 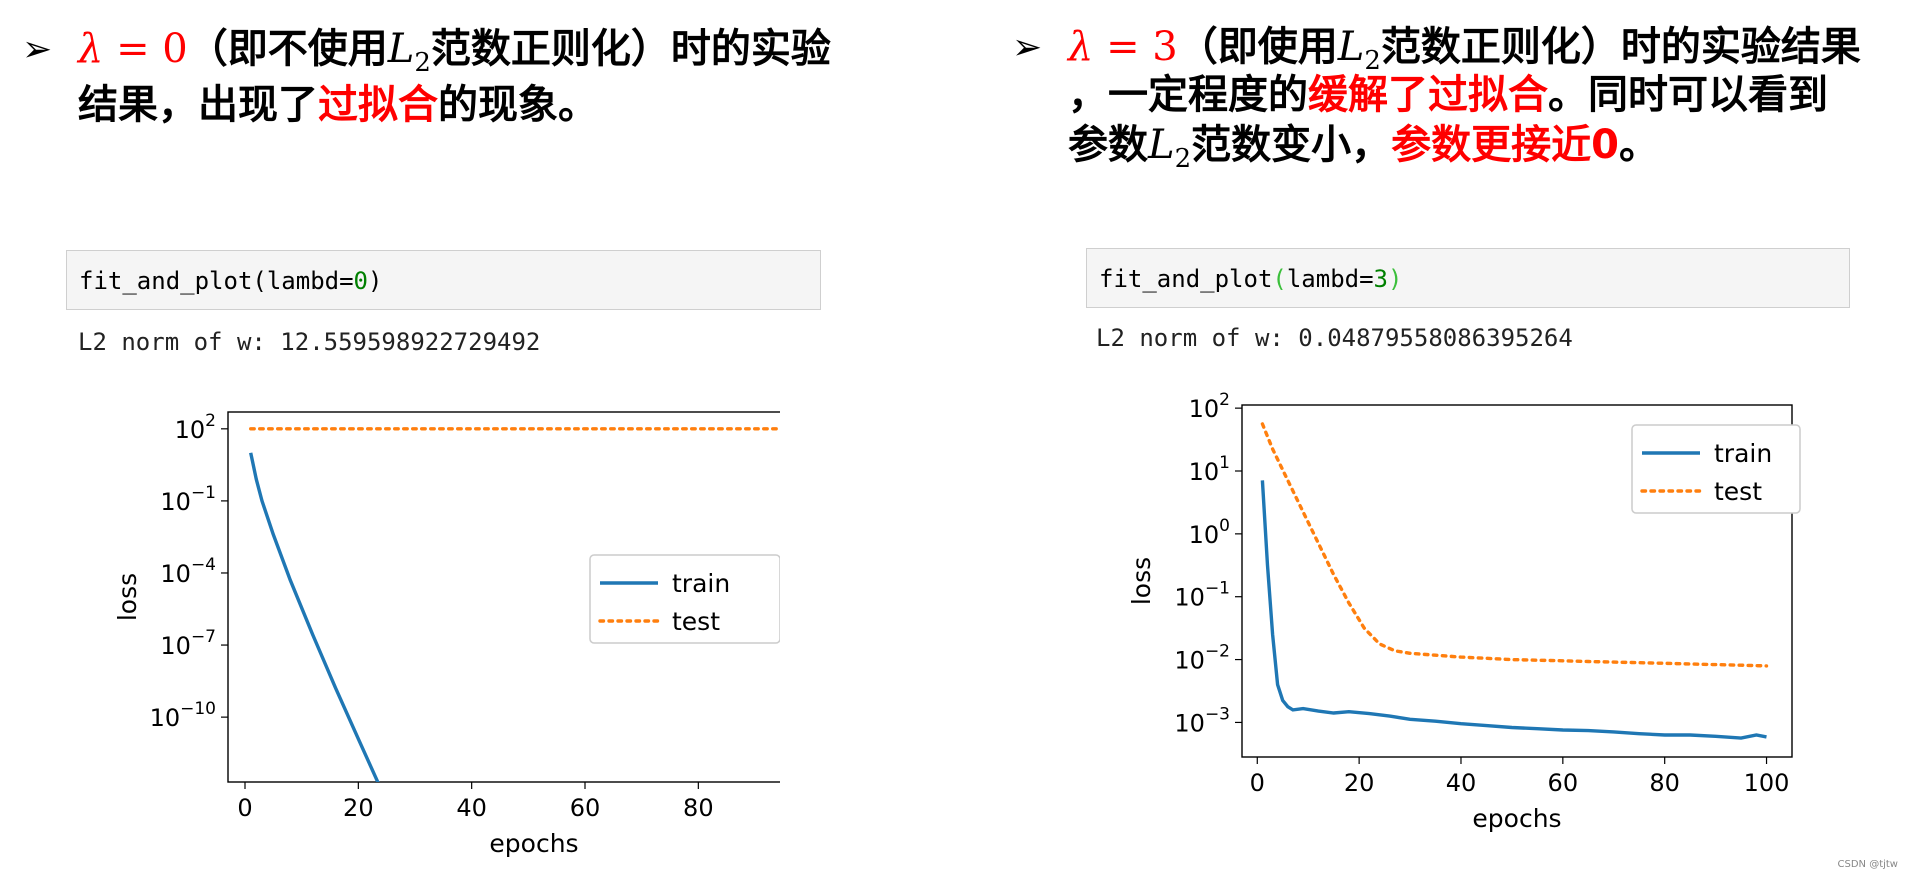 I want to click on y-tick-label: 10⁻⁴, so click(x=188, y=571).